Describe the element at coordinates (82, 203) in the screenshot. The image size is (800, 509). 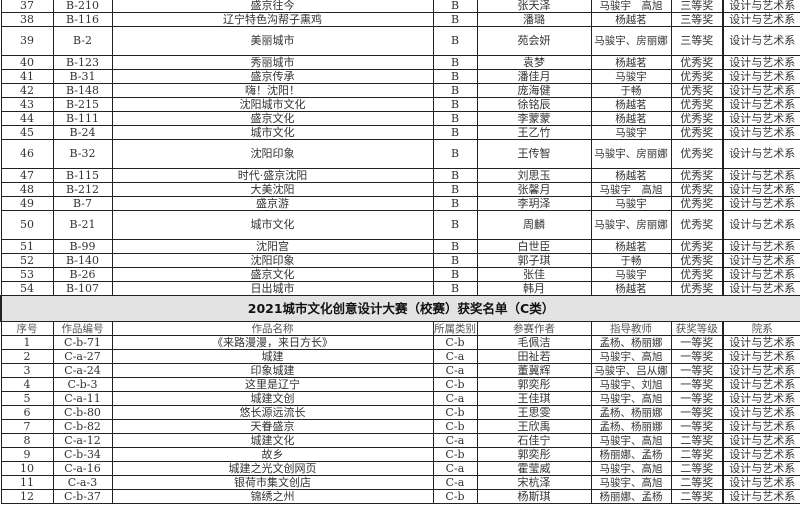
I see `cell-code: B-7` at that location.